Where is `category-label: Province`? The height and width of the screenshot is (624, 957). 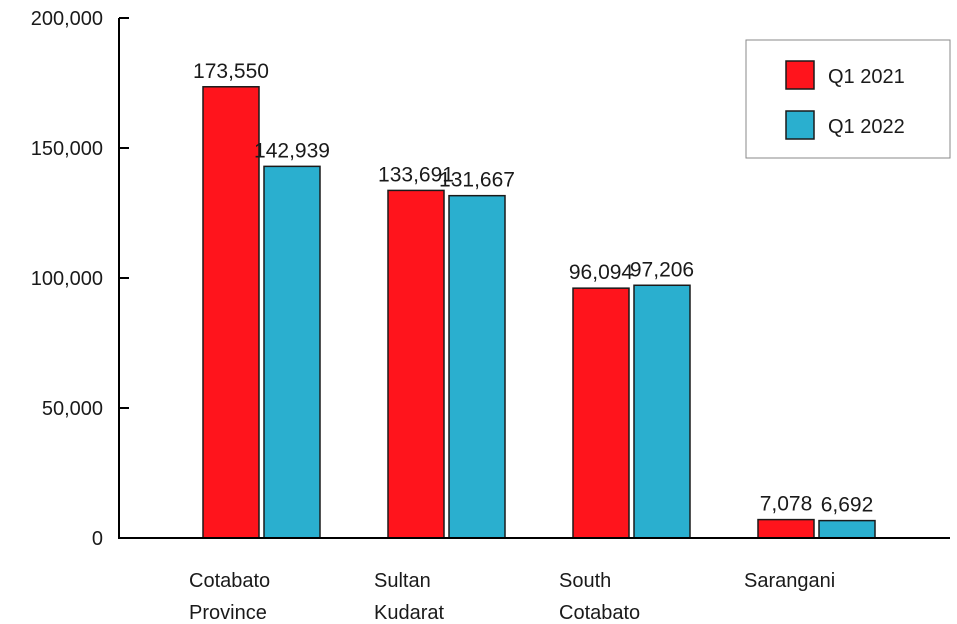
category-label: Province is located at coordinates (228, 613).